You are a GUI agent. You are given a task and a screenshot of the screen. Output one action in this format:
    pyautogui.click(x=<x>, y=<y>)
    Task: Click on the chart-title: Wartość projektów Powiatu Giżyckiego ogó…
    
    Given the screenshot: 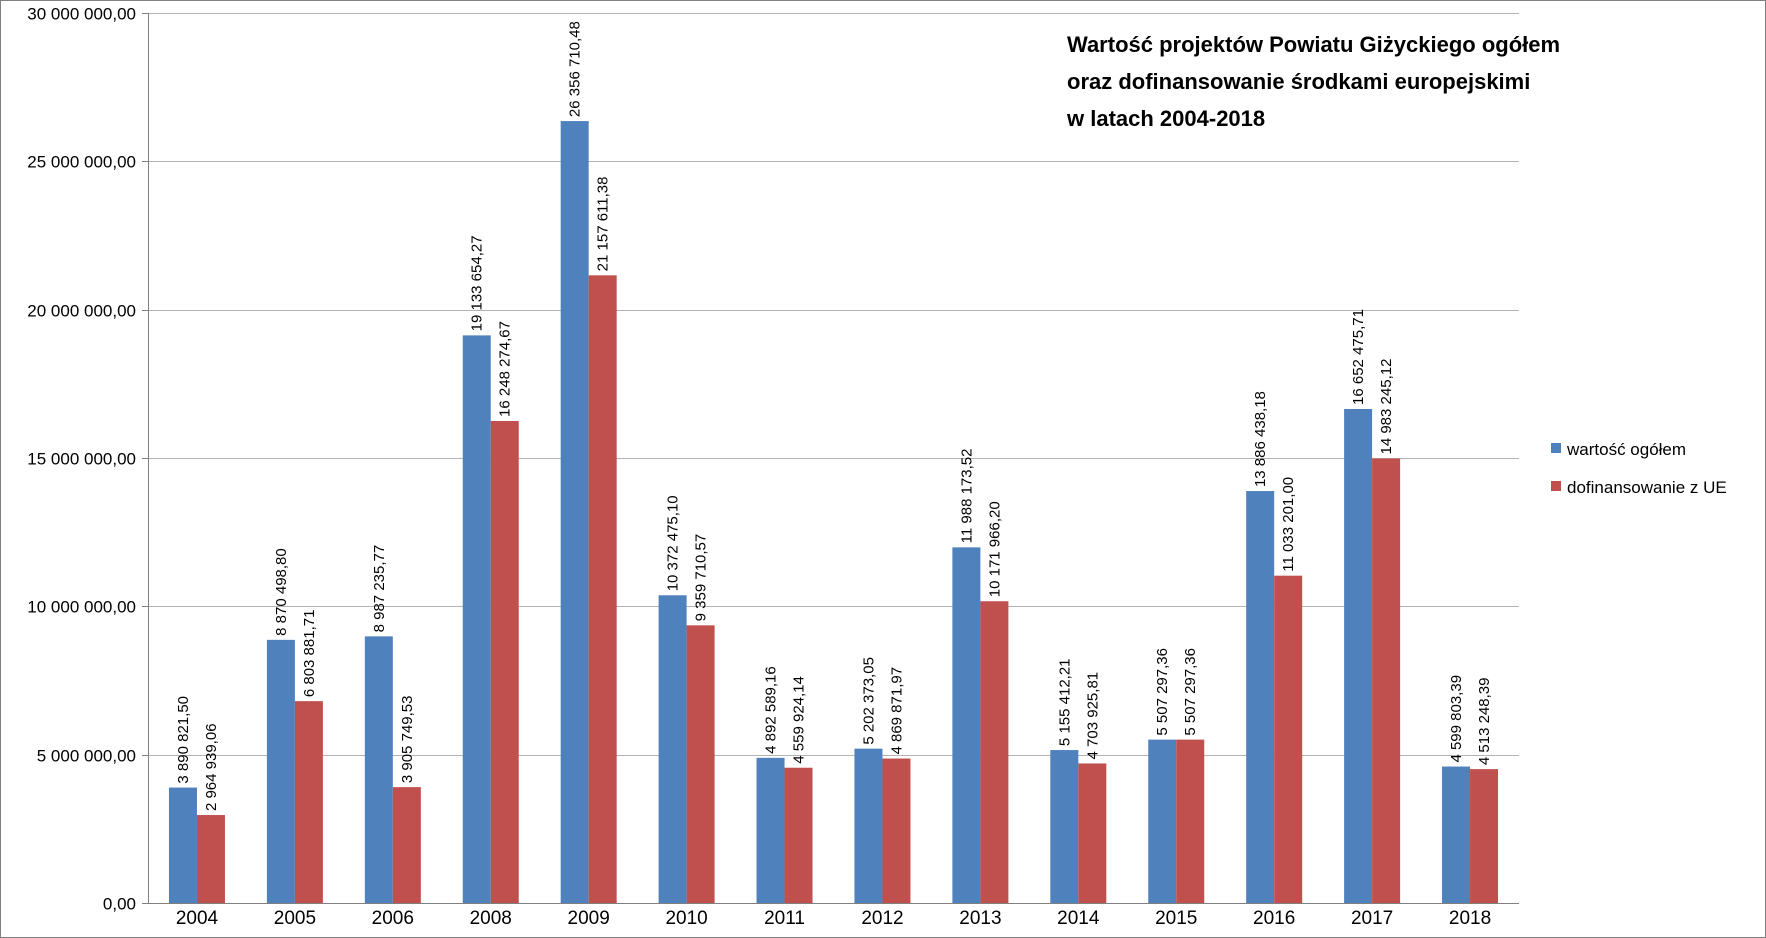 What is the action you would take?
    pyautogui.click(x=1313, y=81)
    